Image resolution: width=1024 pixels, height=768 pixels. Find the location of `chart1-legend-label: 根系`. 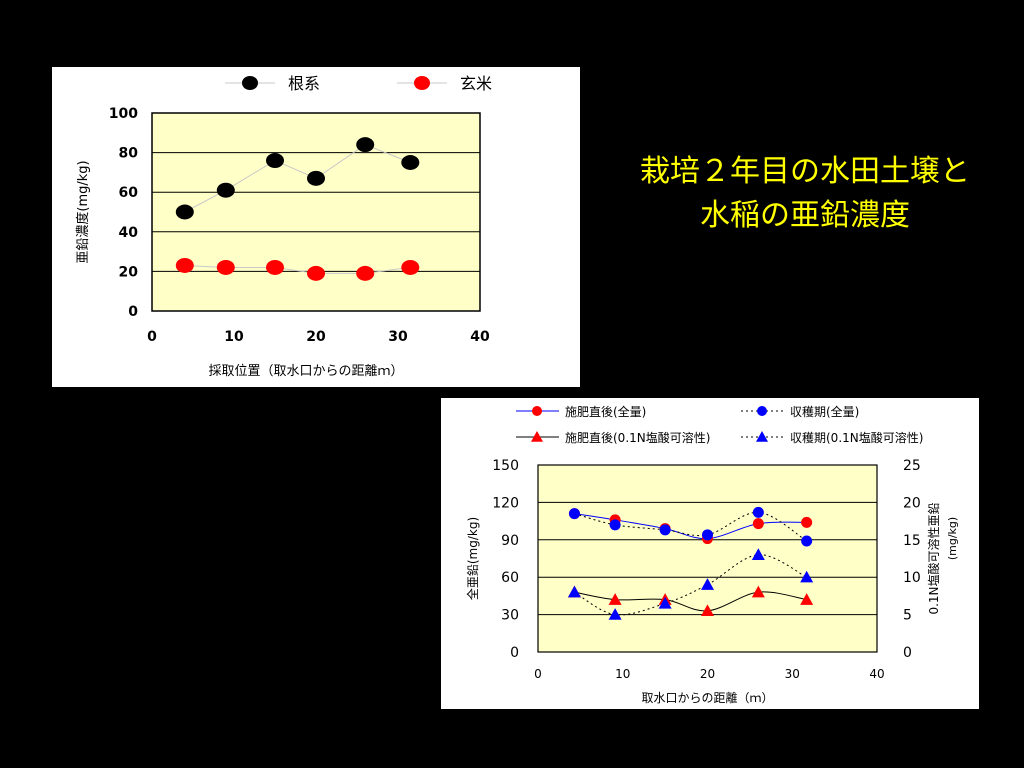

chart1-legend-label: 根系 is located at coordinates (304, 83).